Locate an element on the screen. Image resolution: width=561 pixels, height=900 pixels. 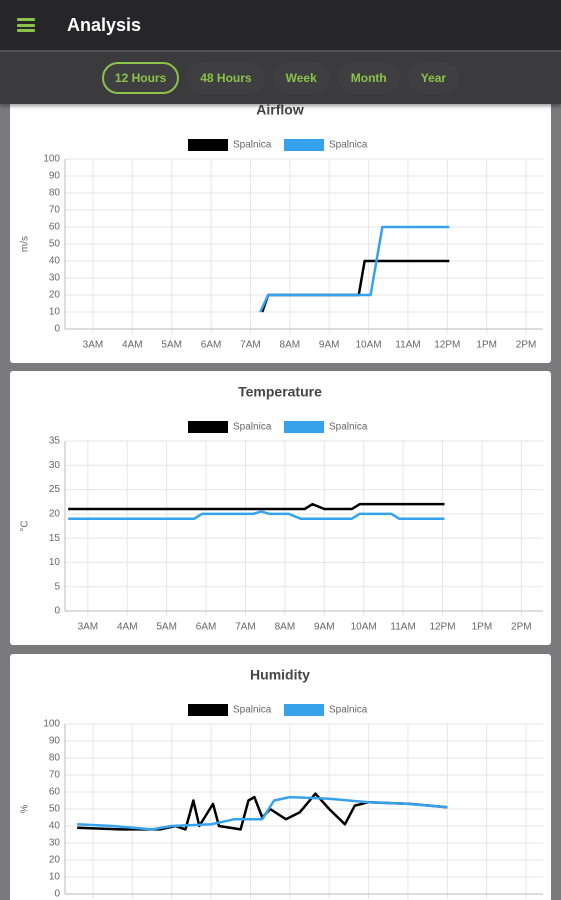
page-title: Analysis is located at coordinates (104, 24).